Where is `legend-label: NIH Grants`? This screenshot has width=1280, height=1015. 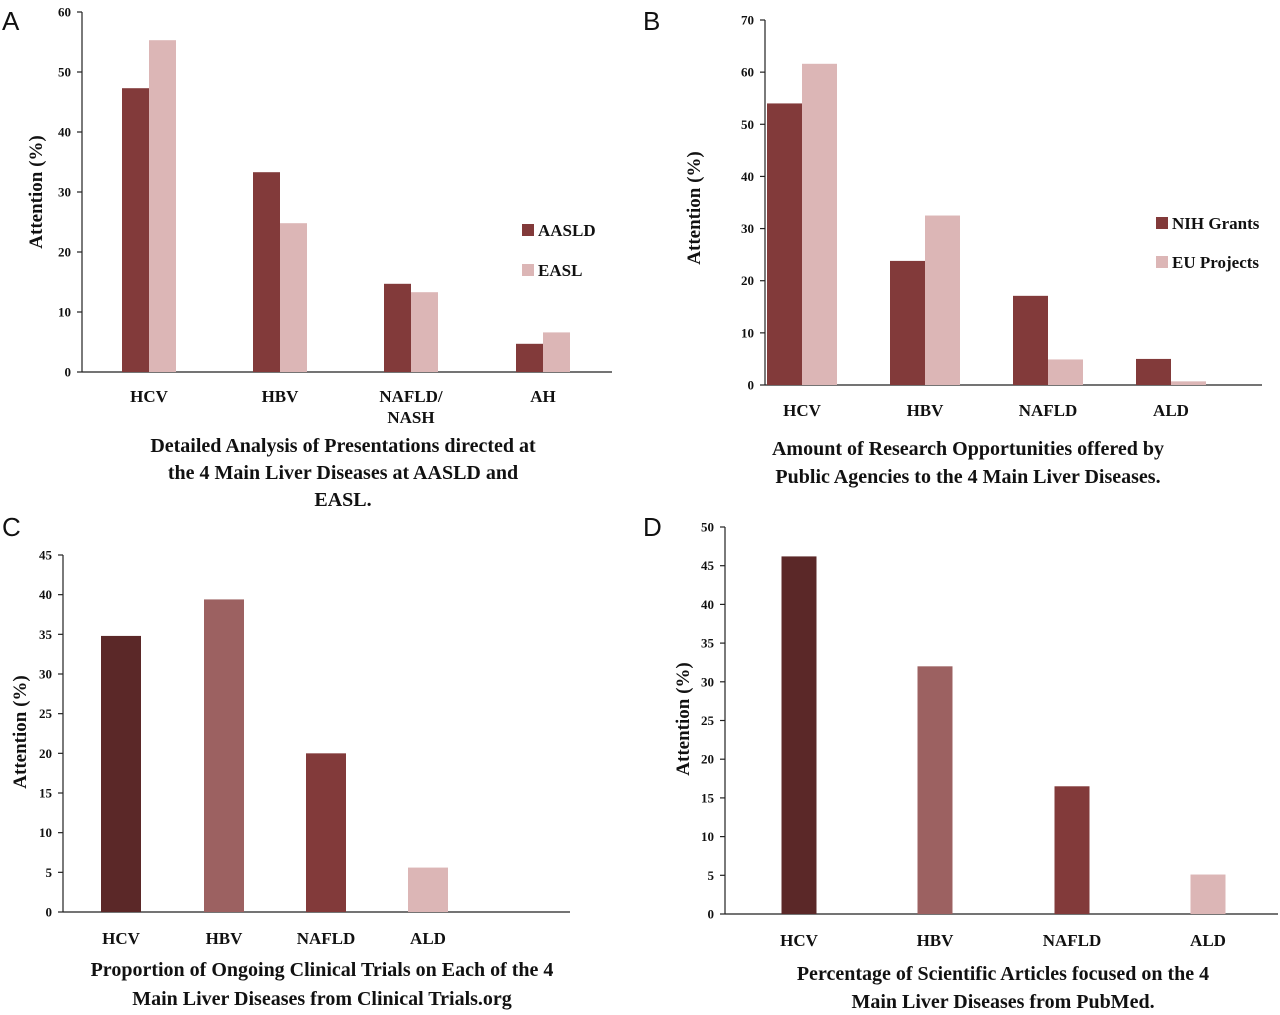
legend-label: NIH Grants is located at coordinates (1216, 223).